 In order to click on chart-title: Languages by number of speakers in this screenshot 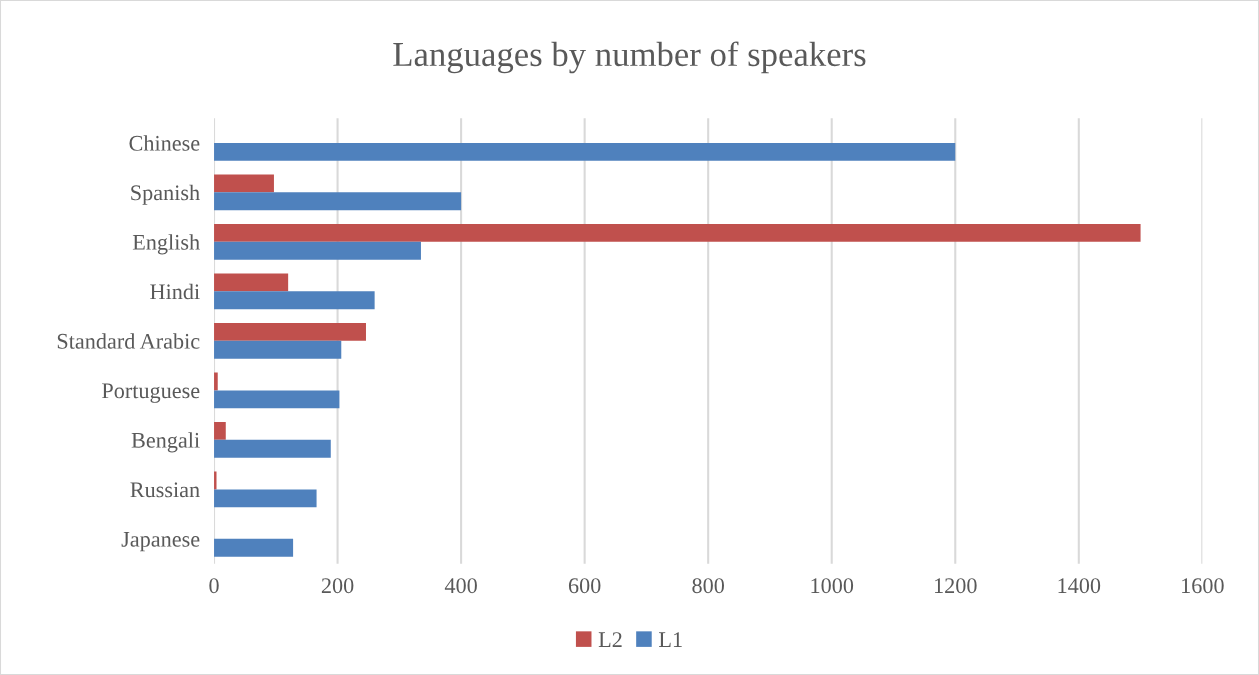, I will do `click(629, 57)`.